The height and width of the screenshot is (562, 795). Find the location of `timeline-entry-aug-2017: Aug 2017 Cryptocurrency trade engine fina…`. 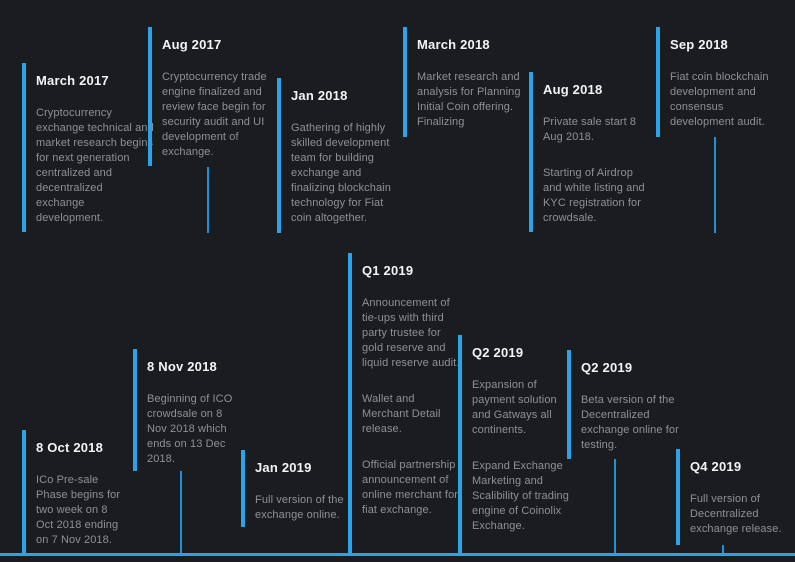

timeline-entry-aug-2017: Aug 2017 Cryptocurrency trade engine fina… is located at coordinates (210, 96).